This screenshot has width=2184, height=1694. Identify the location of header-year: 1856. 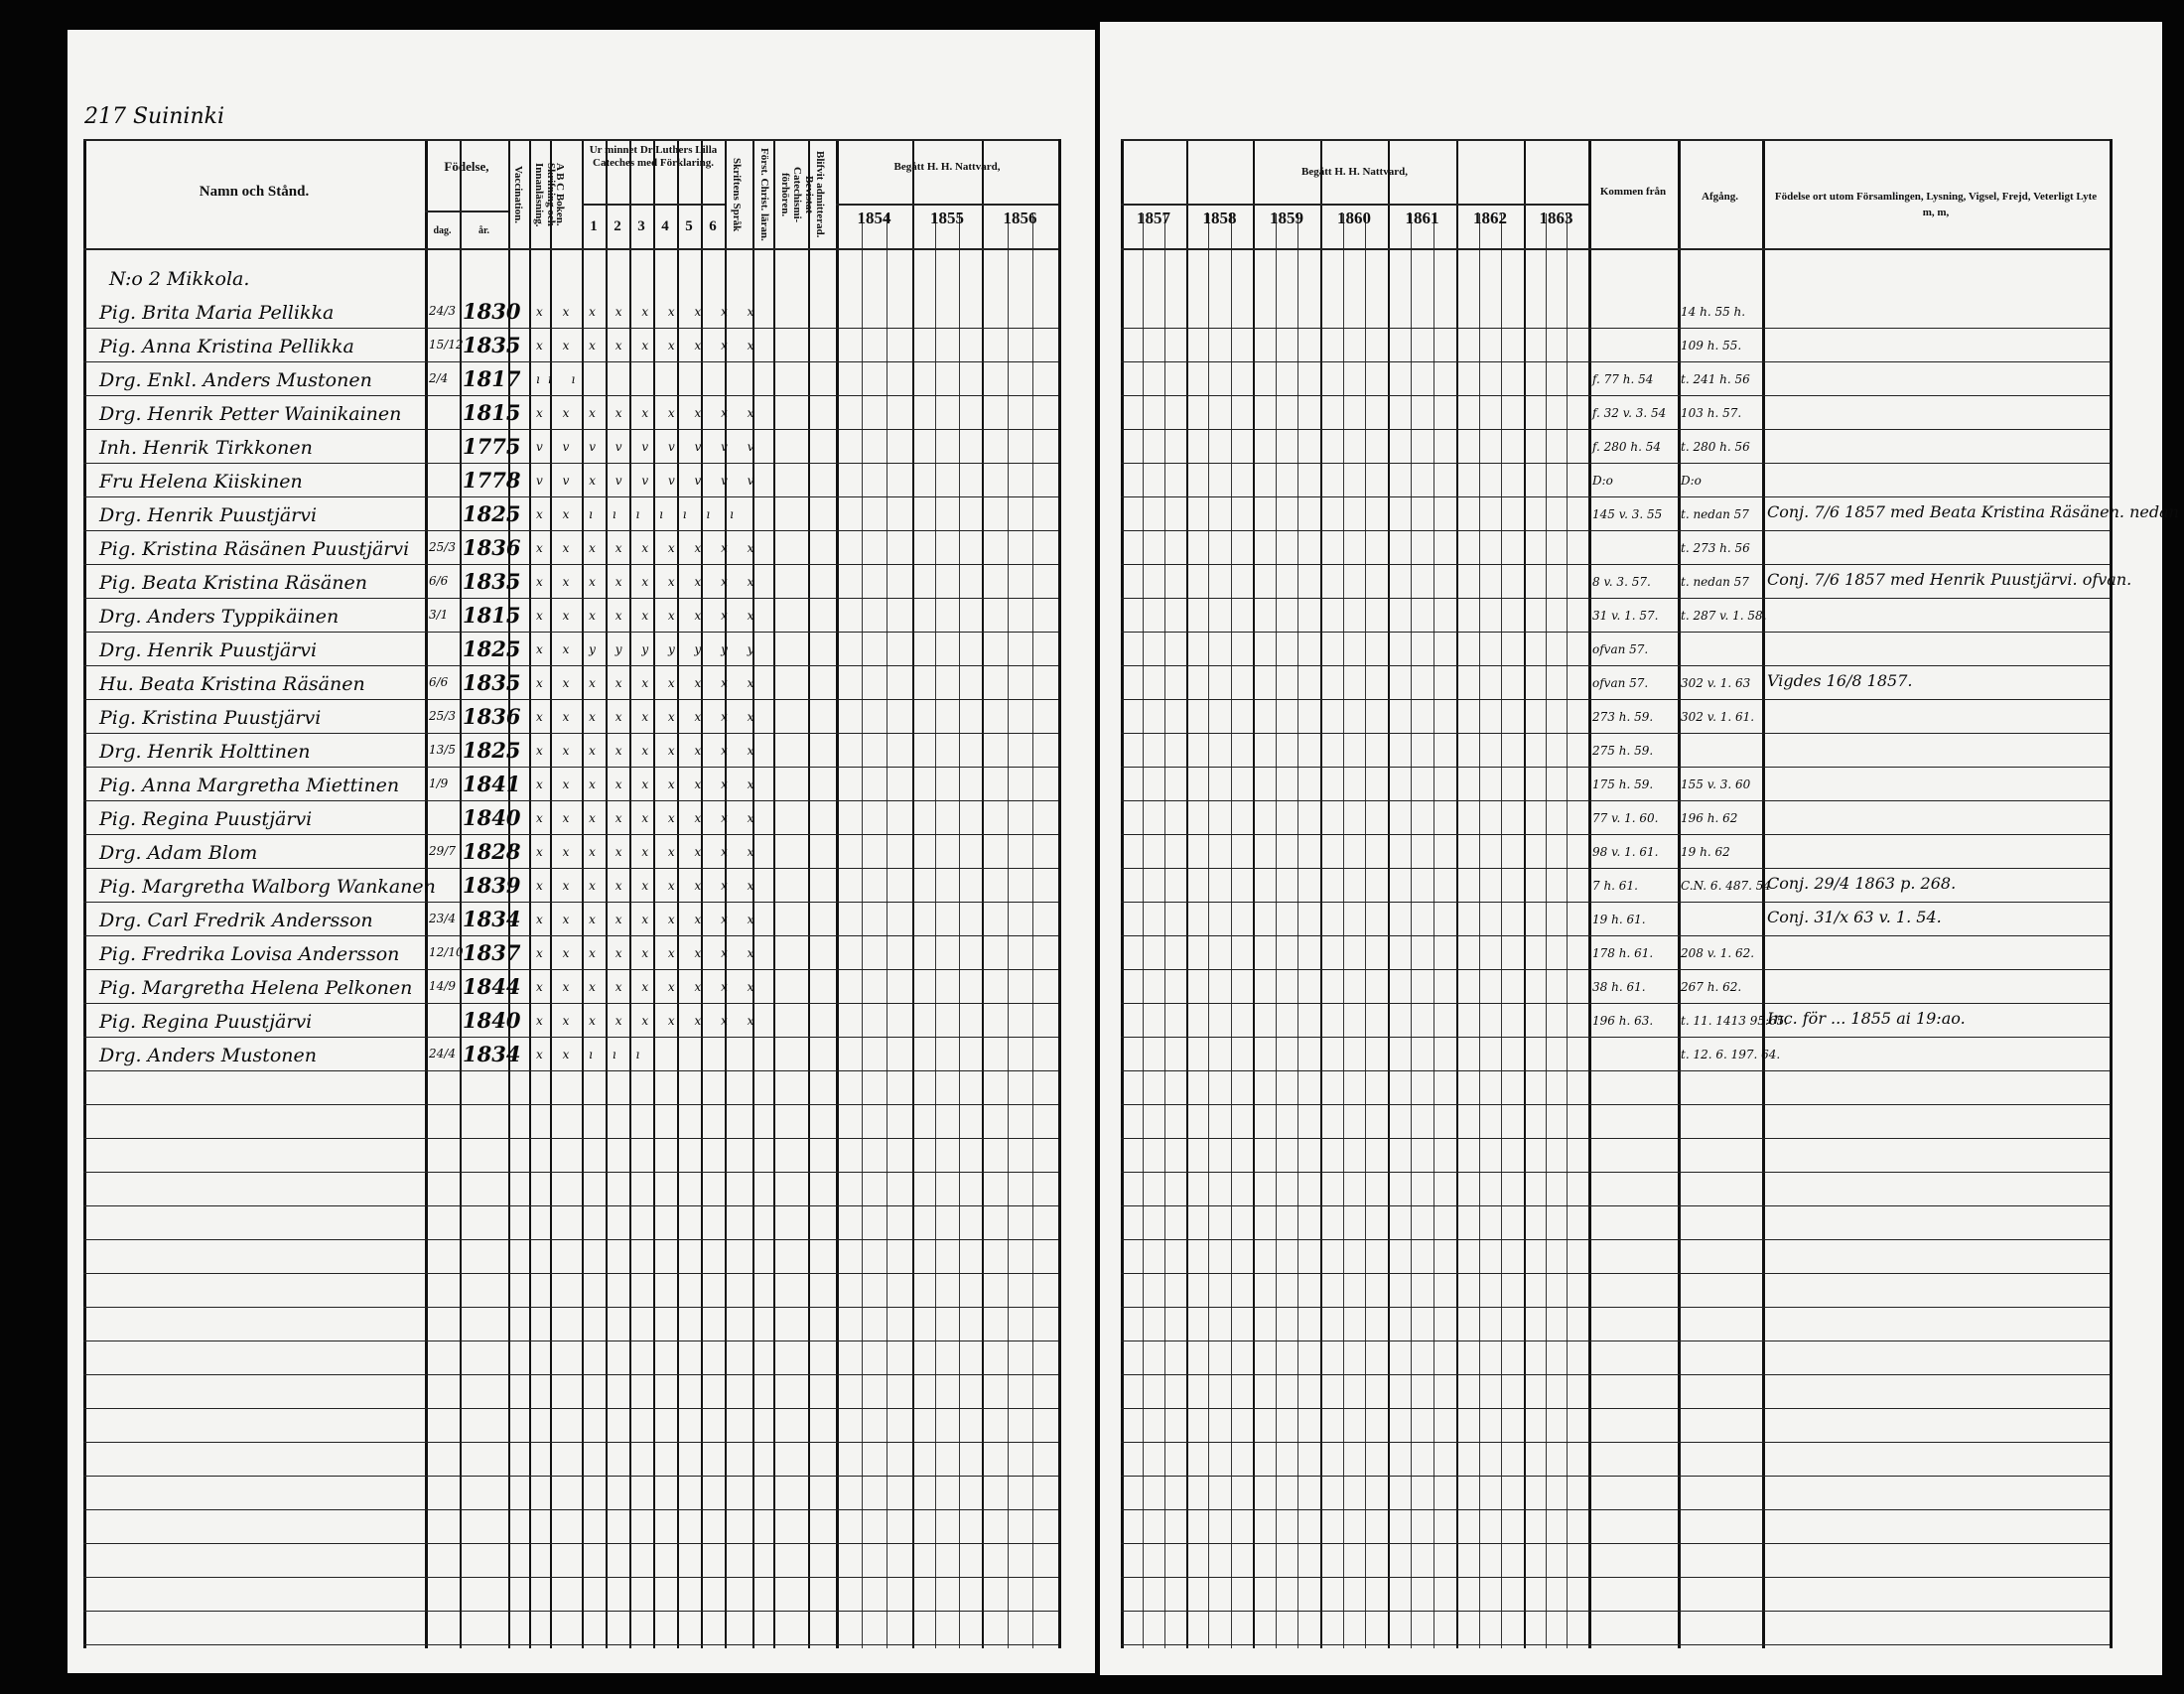
(1020, 218).